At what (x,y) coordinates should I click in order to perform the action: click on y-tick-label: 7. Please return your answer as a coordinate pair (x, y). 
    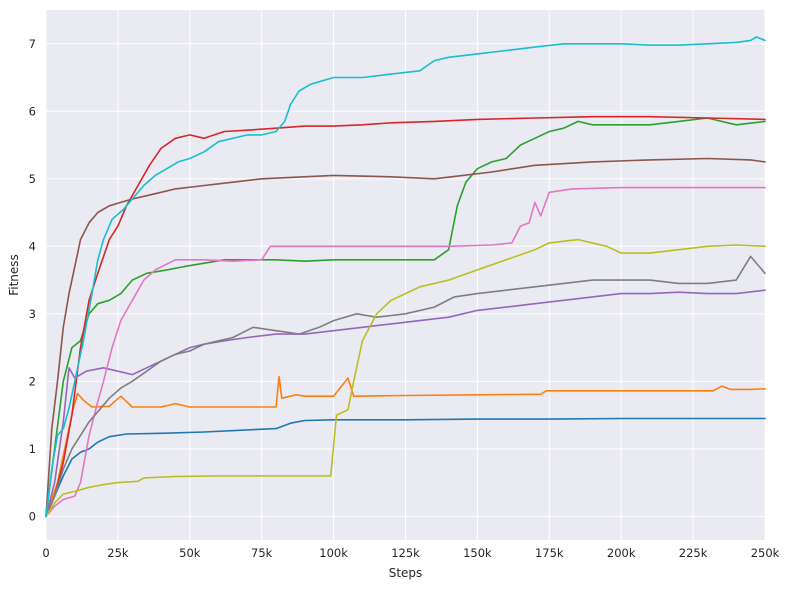
    Looking at the image, I should click on (32, 44).